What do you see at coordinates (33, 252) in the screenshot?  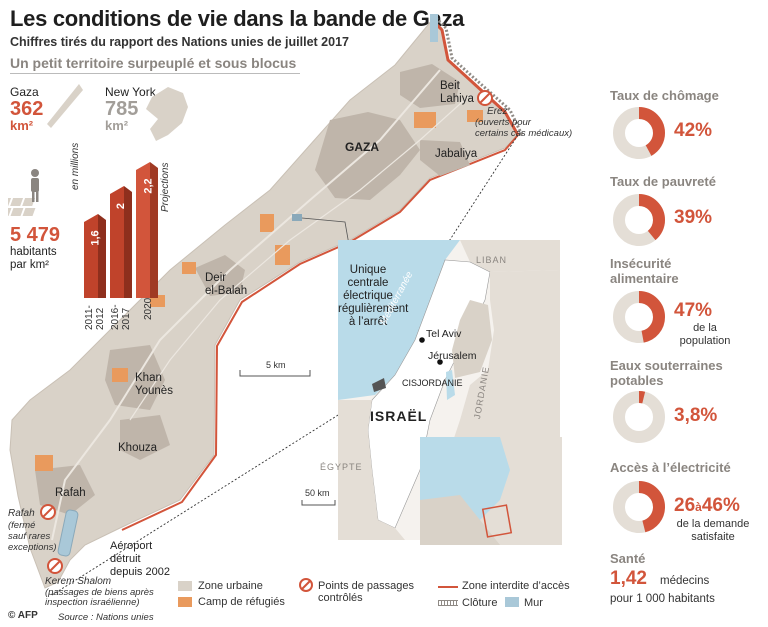 I see `density-line-1: habitants` at bounding box center [33, 252].